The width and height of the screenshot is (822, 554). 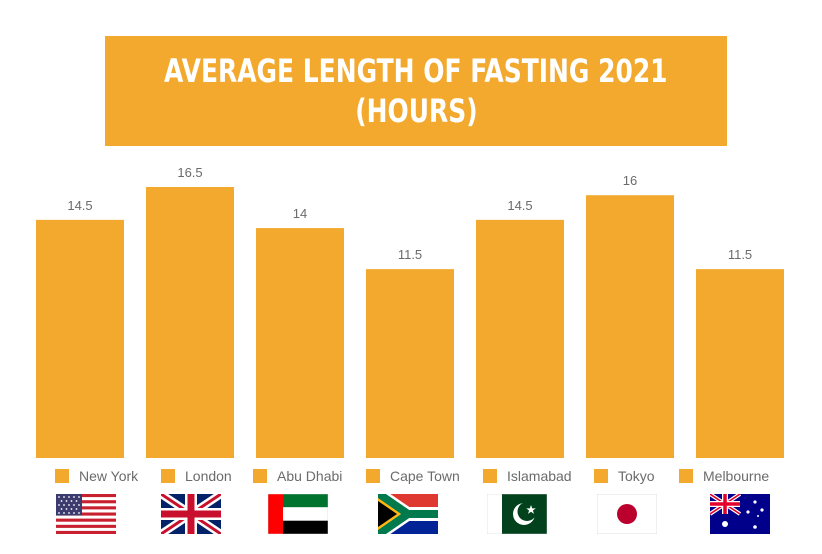 I want to click on south-africa-flag-icon, so click(x=408, y=514).